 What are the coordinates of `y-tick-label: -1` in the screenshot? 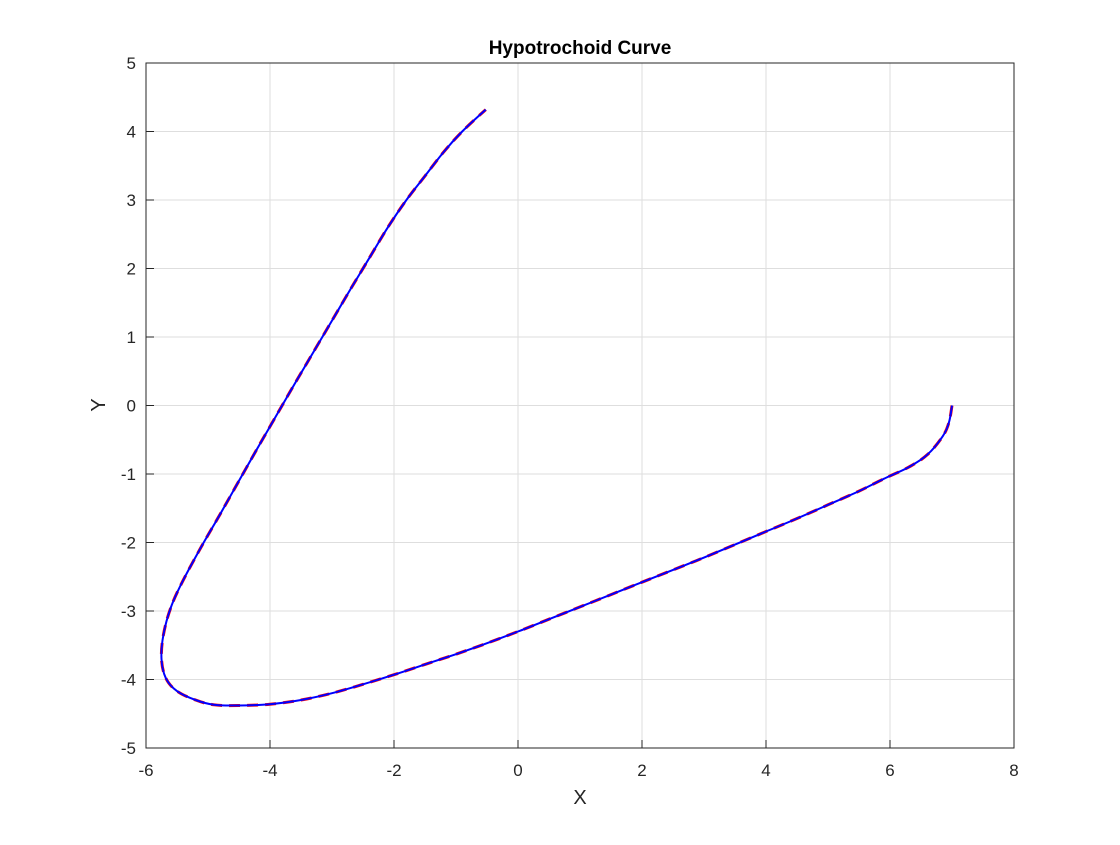 It's located at (128, 474).